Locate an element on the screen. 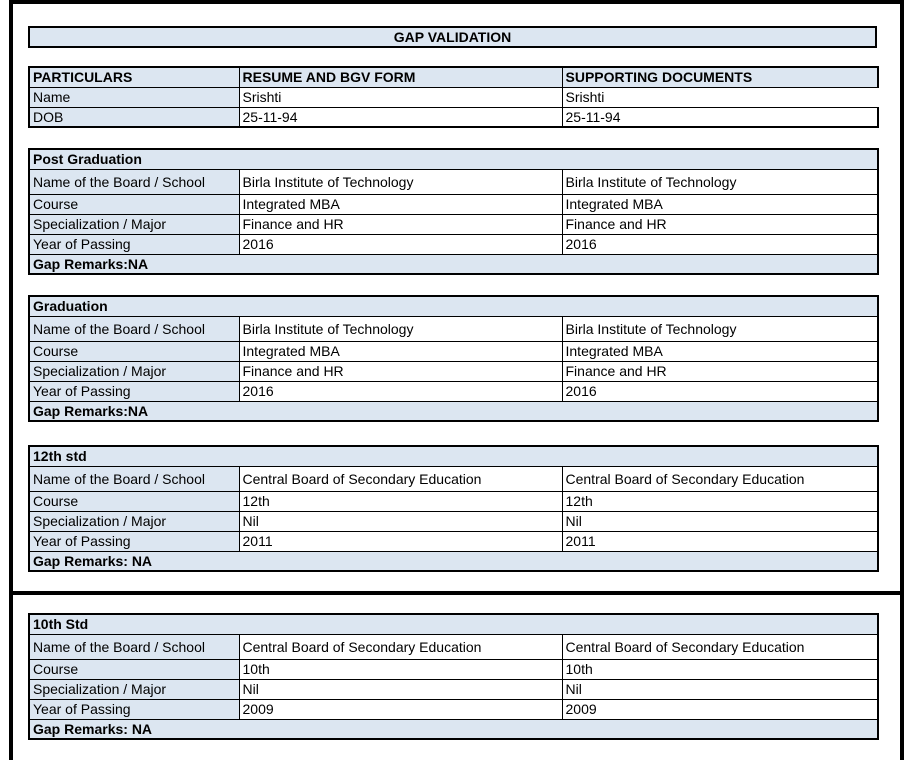 This screenshot has width=907, height=760. section-header-row: 12th std is located at coordinates (453, 456).